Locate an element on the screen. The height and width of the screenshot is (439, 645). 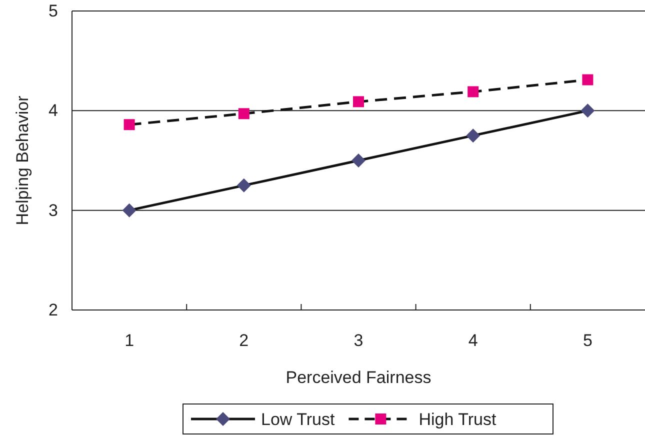
x-tick-label: 1 is located at coordinates (129, 340).